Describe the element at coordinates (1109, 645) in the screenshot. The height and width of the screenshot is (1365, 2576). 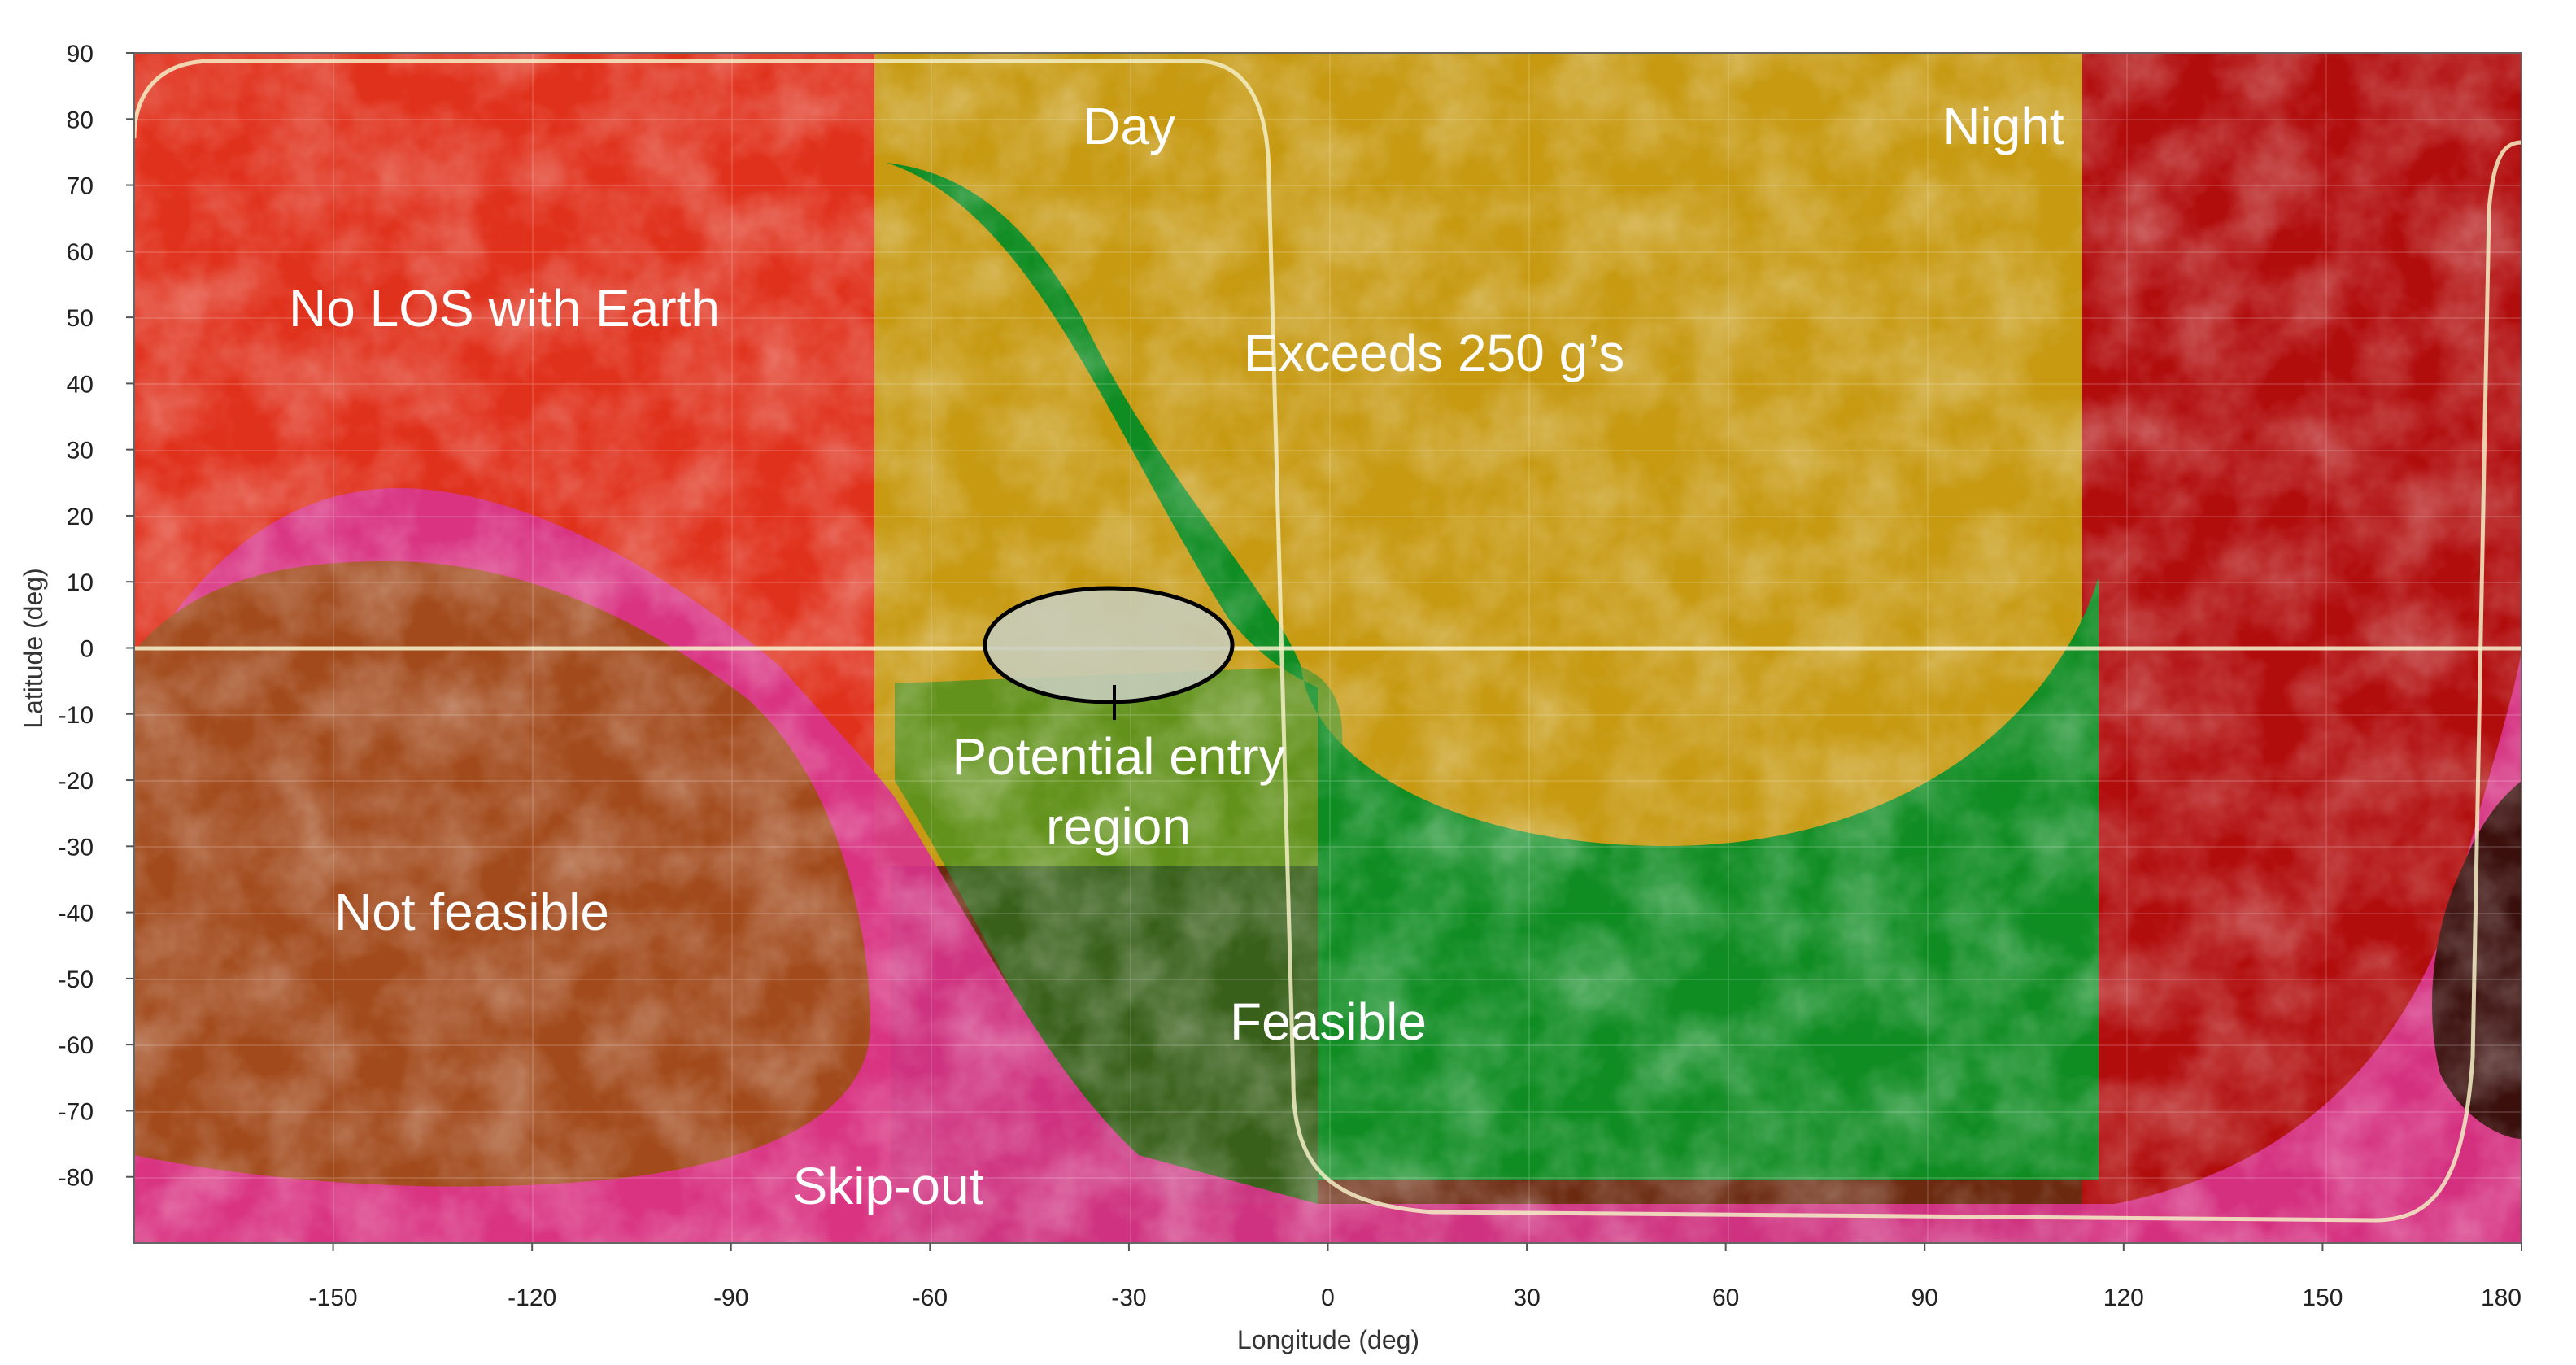
I see `potential-entry-ellipse` at that location.